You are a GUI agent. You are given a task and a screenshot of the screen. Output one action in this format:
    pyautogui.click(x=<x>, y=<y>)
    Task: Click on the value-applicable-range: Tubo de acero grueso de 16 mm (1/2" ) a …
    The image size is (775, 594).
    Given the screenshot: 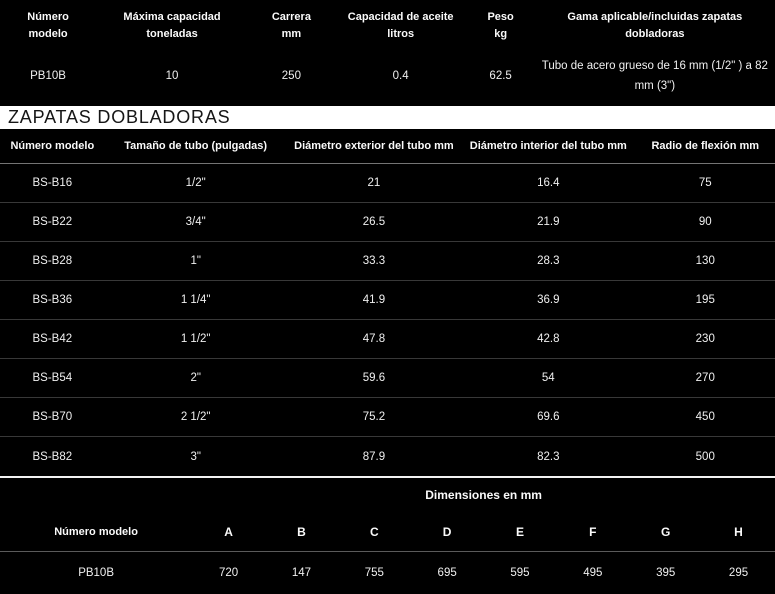 What is the action you would take?
    pyautogui.click(x=655, y=76)
    